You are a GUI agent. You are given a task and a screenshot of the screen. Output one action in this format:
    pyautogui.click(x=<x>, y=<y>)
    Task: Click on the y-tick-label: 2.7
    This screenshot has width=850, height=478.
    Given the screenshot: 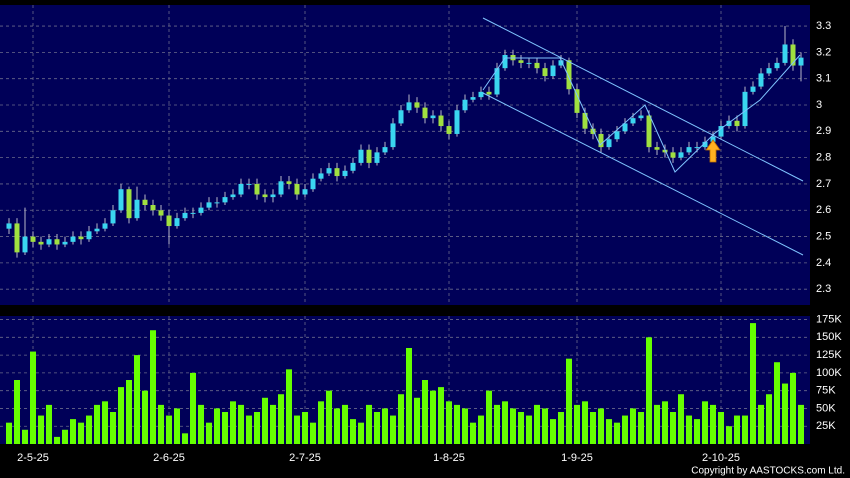 What is the action you would take?
    pyautogui.click(x=823, y=184)
    